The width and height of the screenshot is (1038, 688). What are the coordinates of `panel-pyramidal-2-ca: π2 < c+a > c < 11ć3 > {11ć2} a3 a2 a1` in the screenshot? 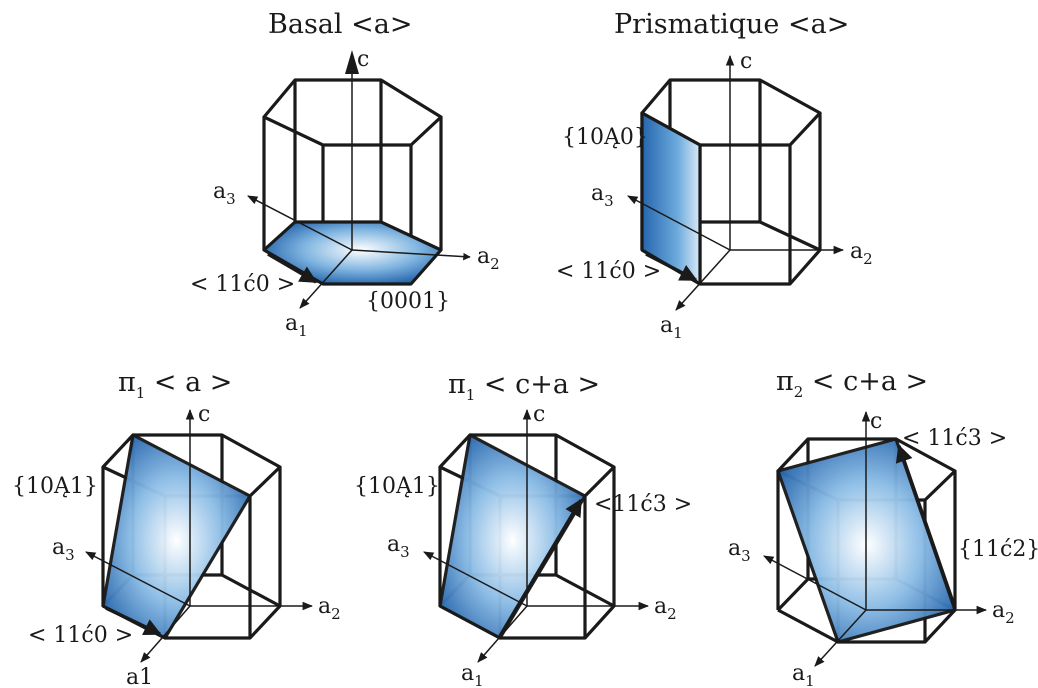 It's located at (883, 527).